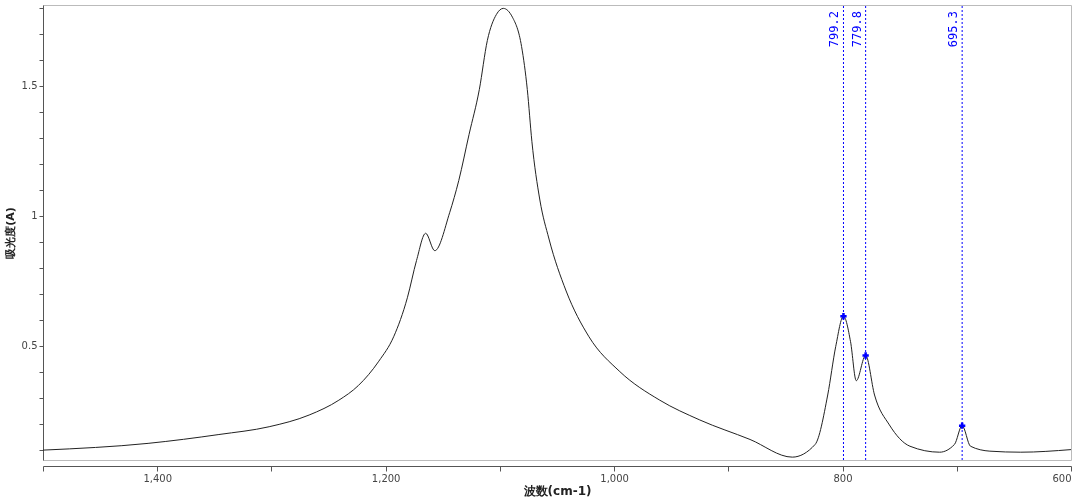 The width and height of the screenshot is (1080, 504). I want to click on ref-line-label: 779.8, so click(856, 29).